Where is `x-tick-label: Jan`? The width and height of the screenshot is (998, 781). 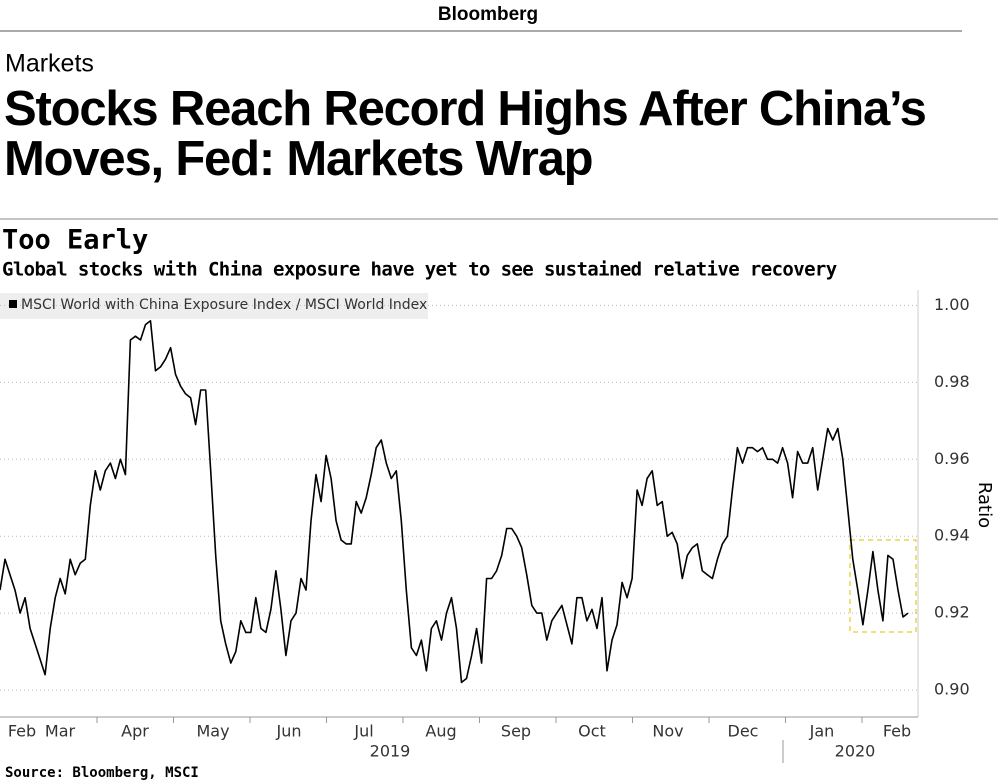
x-tick-label: Jan is located at coordinates (822, 731).